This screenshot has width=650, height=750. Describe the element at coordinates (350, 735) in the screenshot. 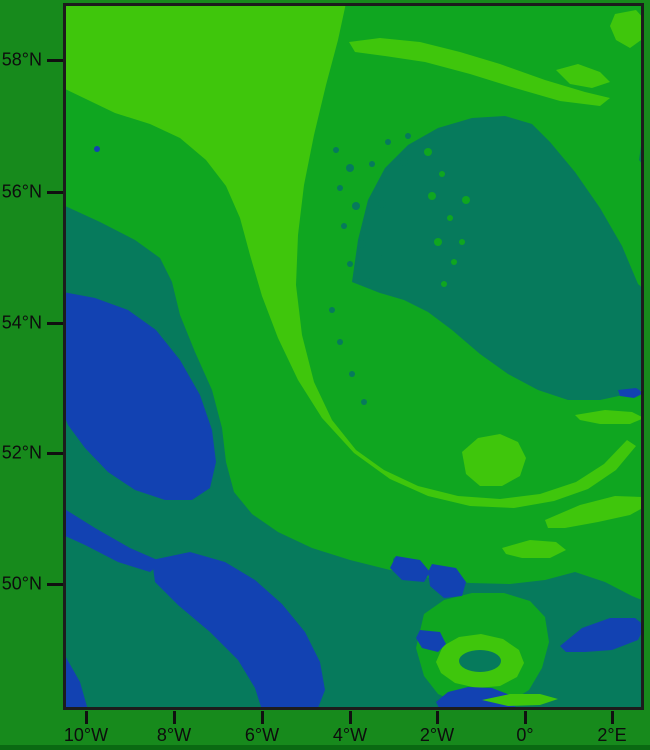

I see `x-tick-label: 4°W` at that location.